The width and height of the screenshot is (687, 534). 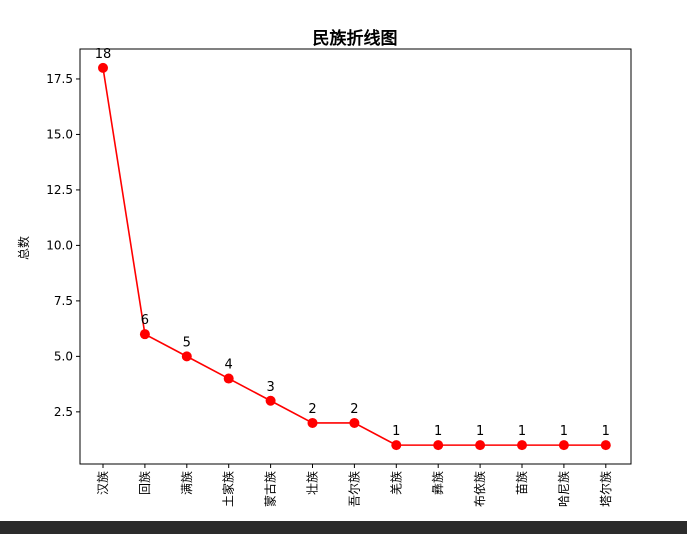 What do you see at coordinates (59, 245) in the screenshot?
I see `y-tick-label: 10.0` at bounding box center [59, 245].